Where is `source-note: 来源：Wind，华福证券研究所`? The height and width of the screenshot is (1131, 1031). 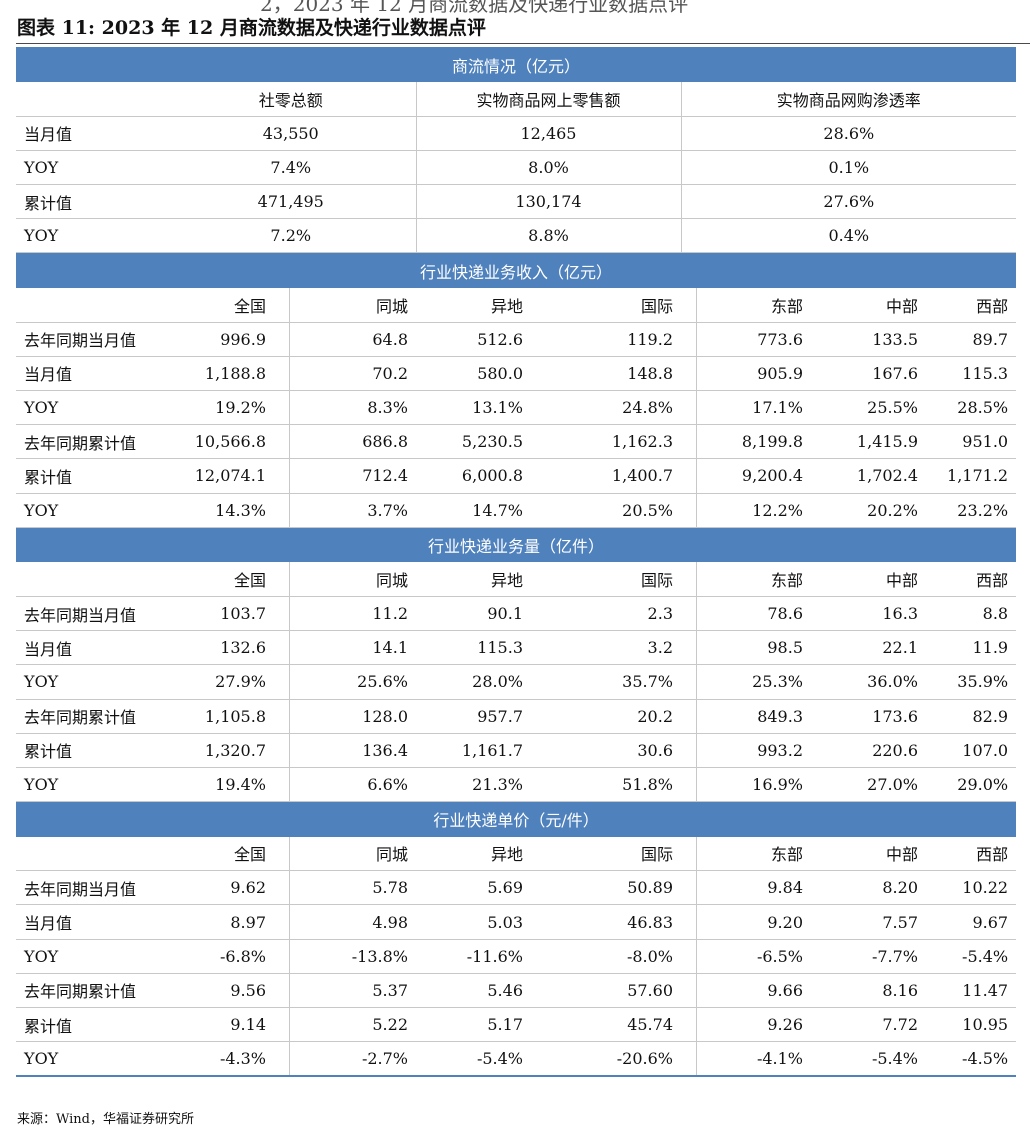 source-note: 来源：Wind，华福证券研究所 is located at coordinates (105, 1119).